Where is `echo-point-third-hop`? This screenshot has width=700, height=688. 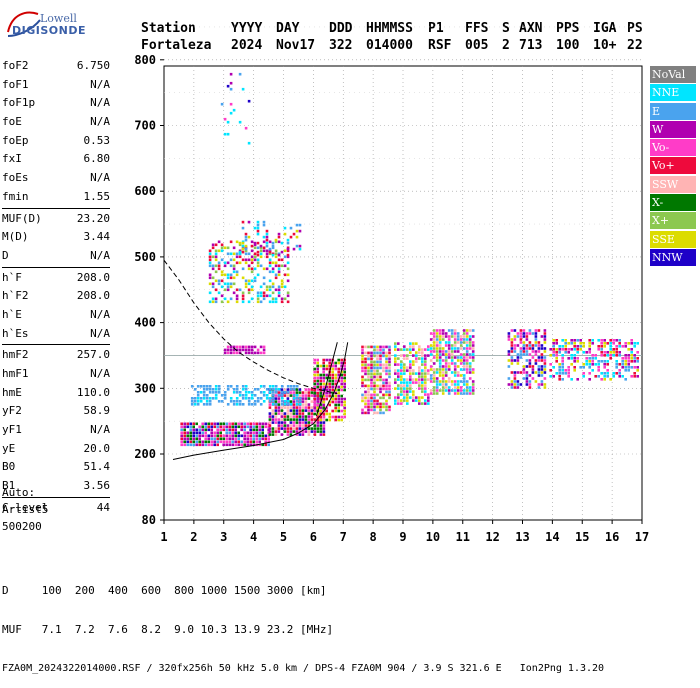 echo-point-third-hop is located at coordinates (243, 89).